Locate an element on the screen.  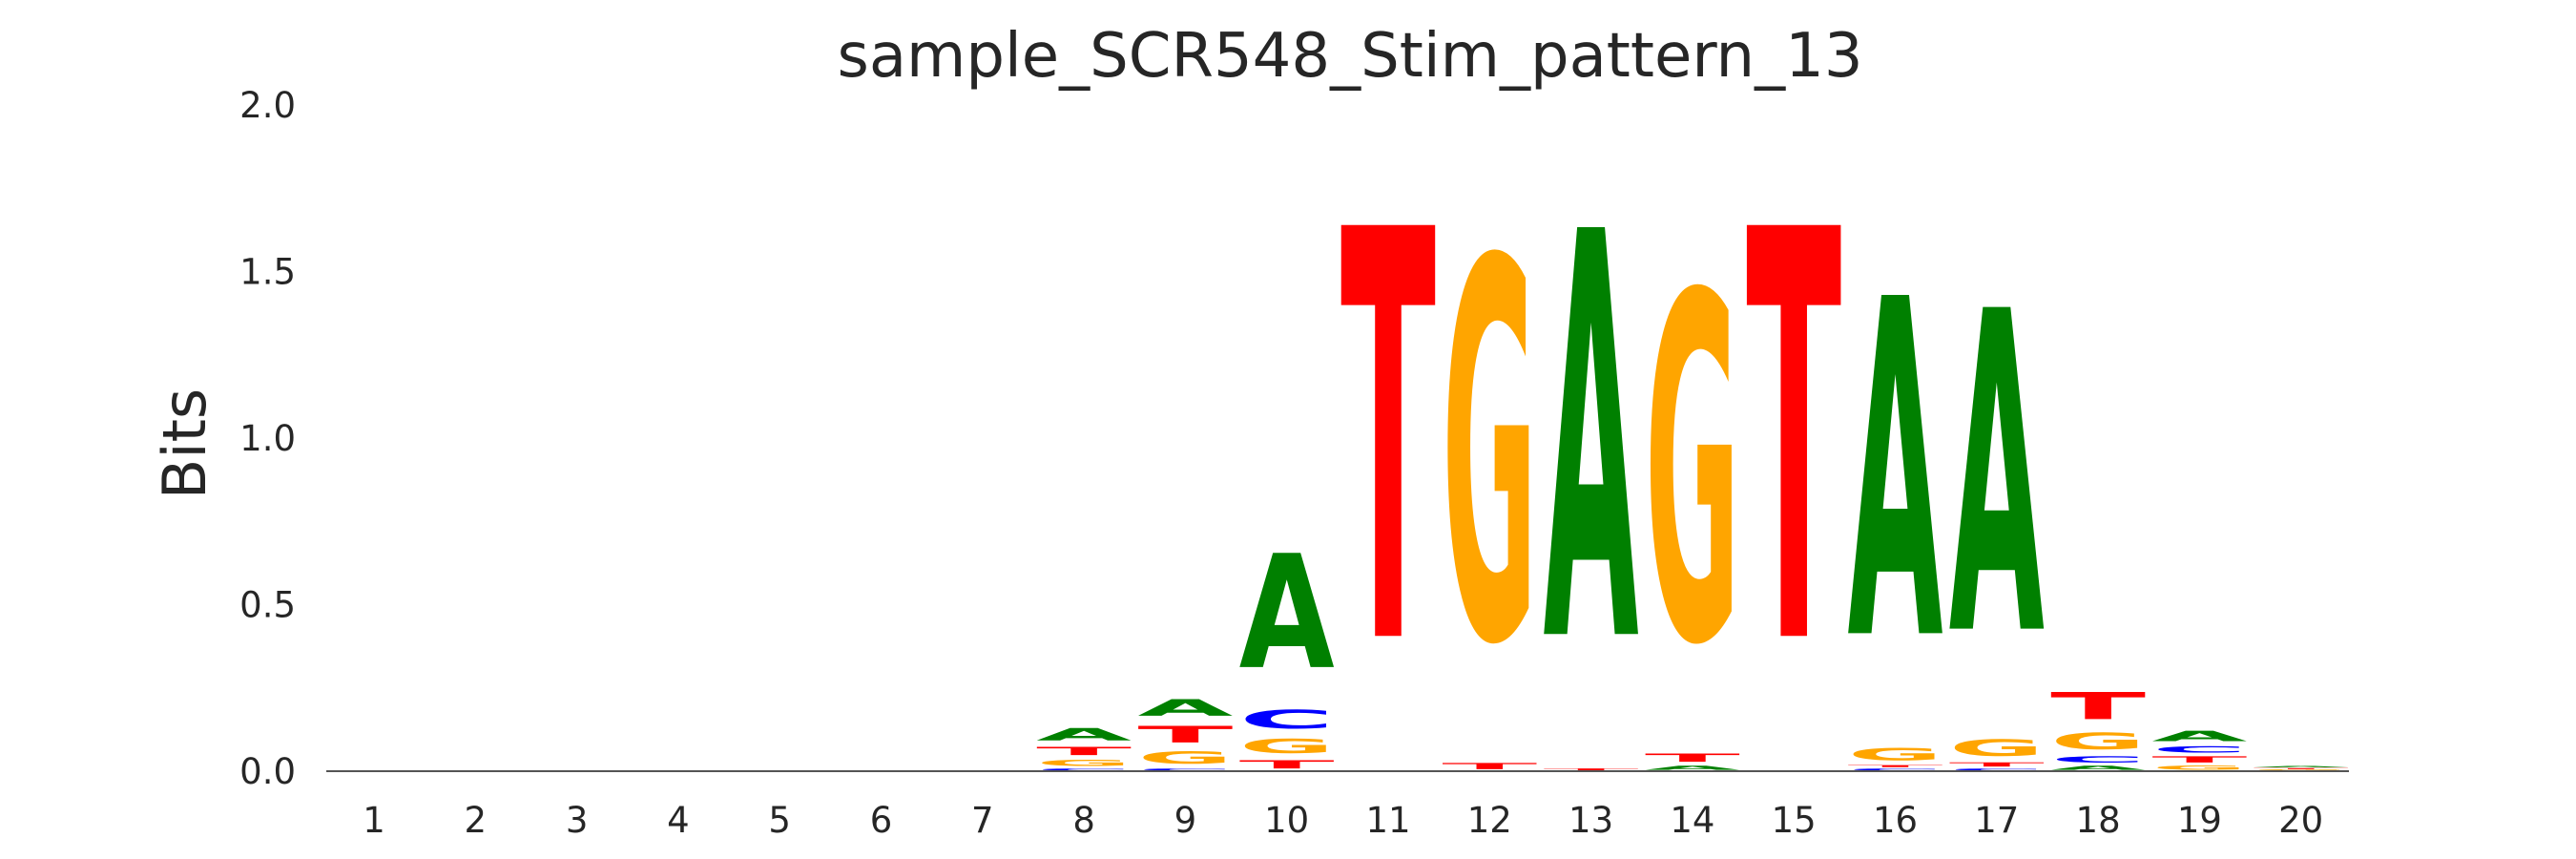
y-tick-label: 1.0 is located at coordinates (267, 438).